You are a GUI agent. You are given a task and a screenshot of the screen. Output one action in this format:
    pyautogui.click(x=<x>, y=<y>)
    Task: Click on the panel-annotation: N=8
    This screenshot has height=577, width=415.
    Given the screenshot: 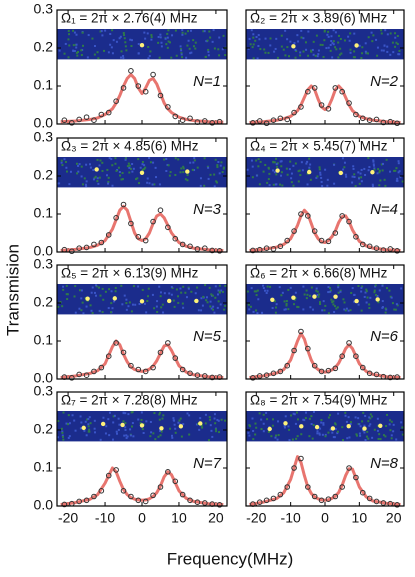 What is the action you would take?
    pyautogui.click(x=384, y=463)
    